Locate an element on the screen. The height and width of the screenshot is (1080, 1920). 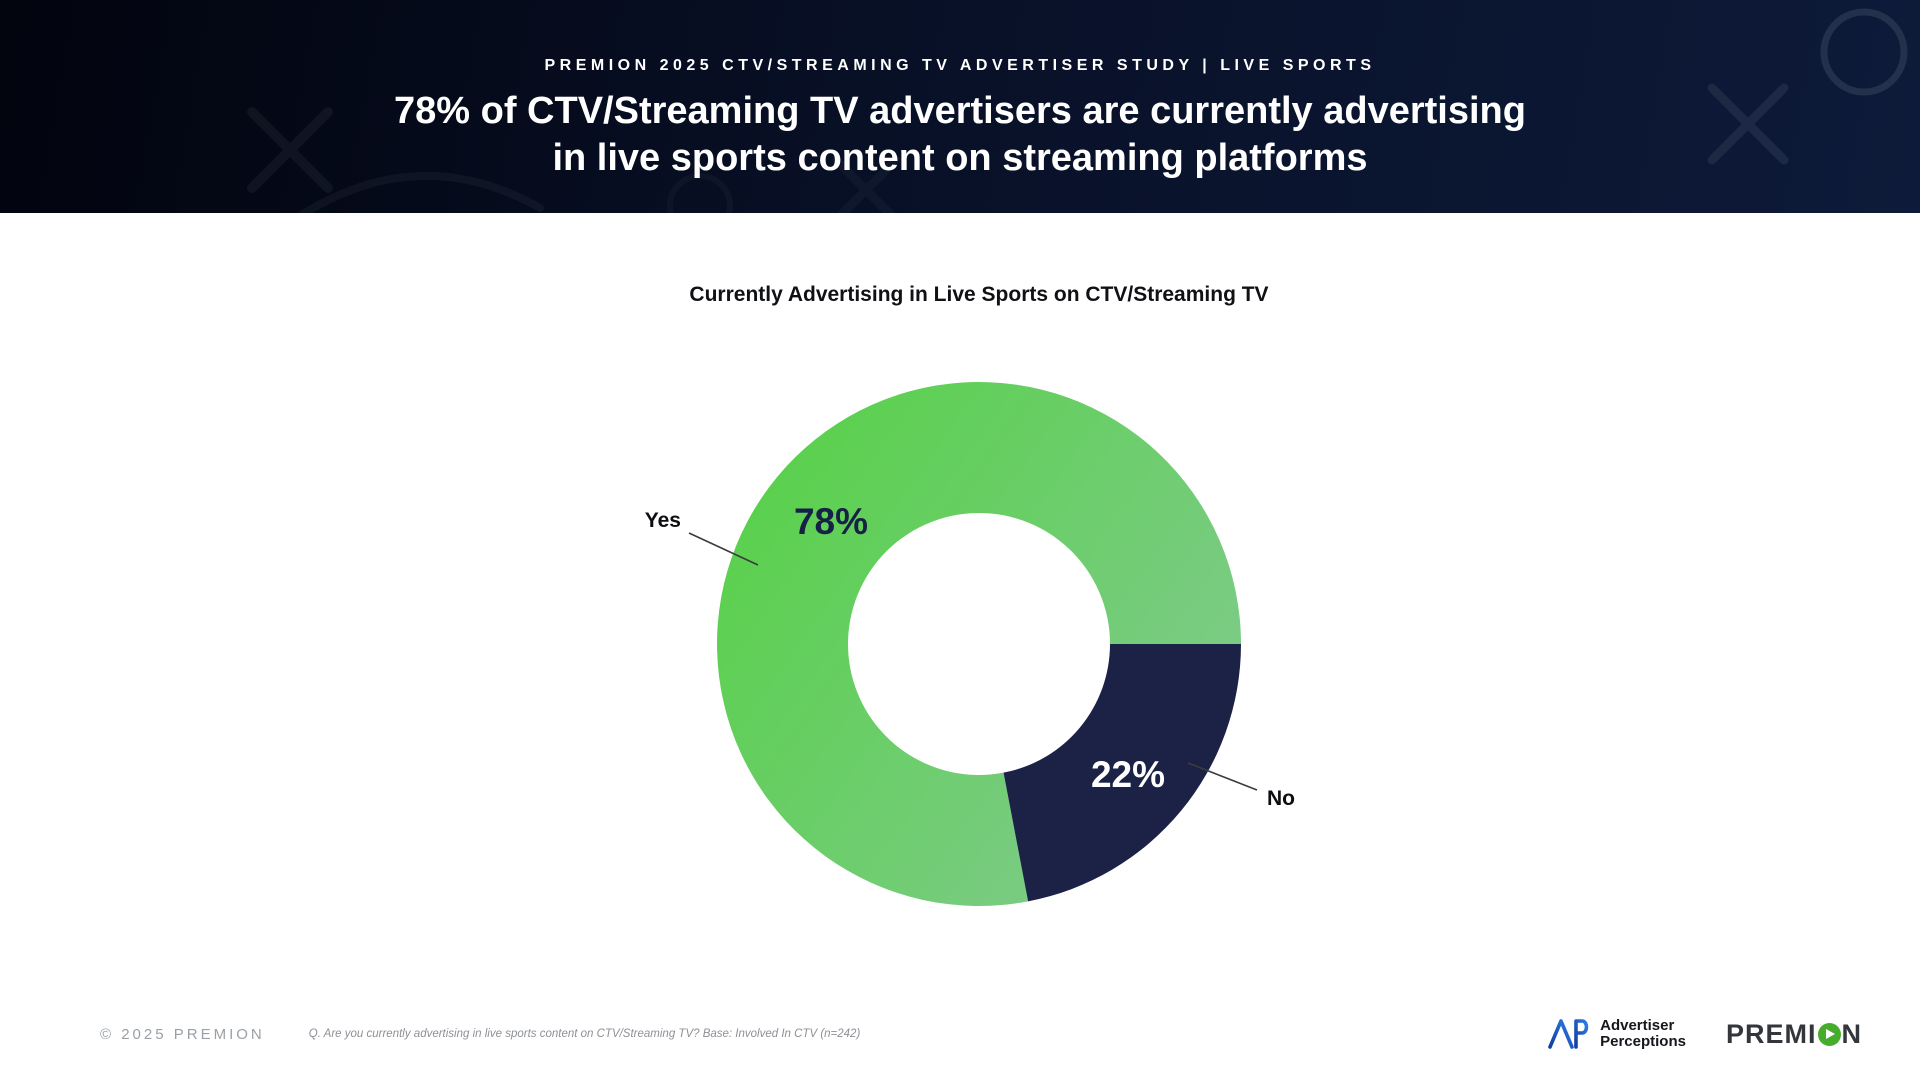
premion-logo: PREMI N is located at coordinates (1794, 1034).